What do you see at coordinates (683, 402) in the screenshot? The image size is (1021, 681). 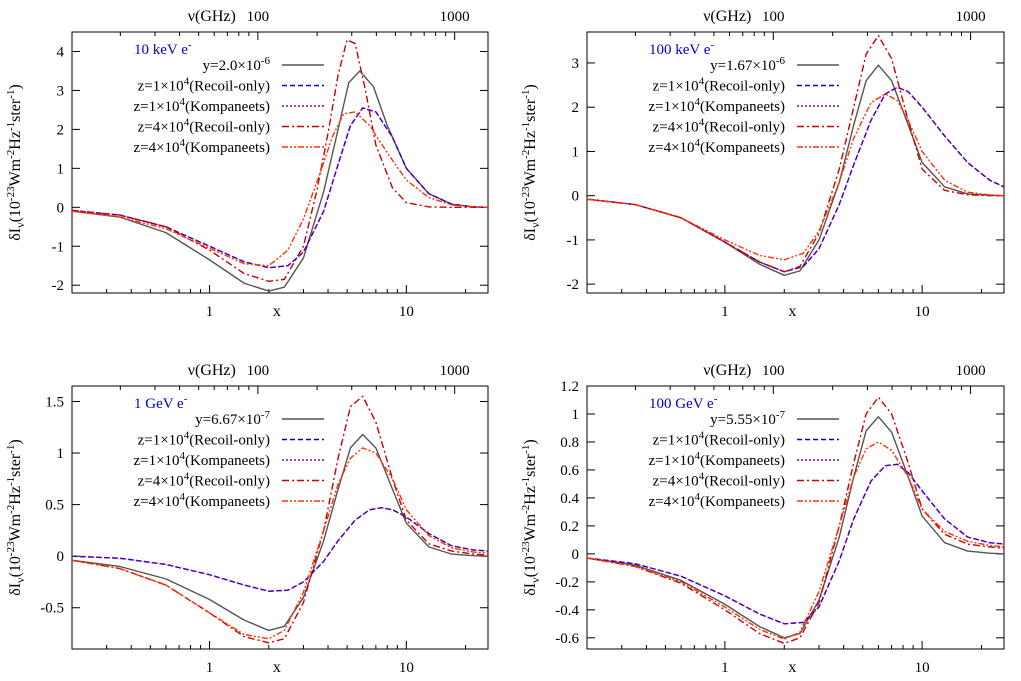 I see `electron-energy-label: 100 GeV e-` at bounding box center [683, 402].